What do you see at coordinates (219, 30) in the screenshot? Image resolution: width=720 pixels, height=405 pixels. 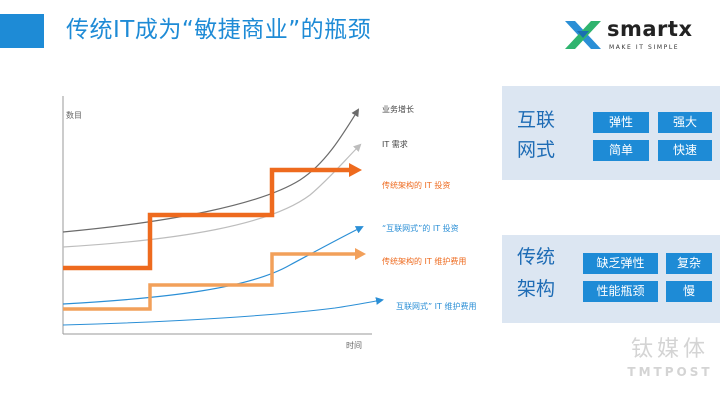 I see `slide-title: 传统IT成为“敏捷商业”的瓶颈` at bounding box center [219, 30].